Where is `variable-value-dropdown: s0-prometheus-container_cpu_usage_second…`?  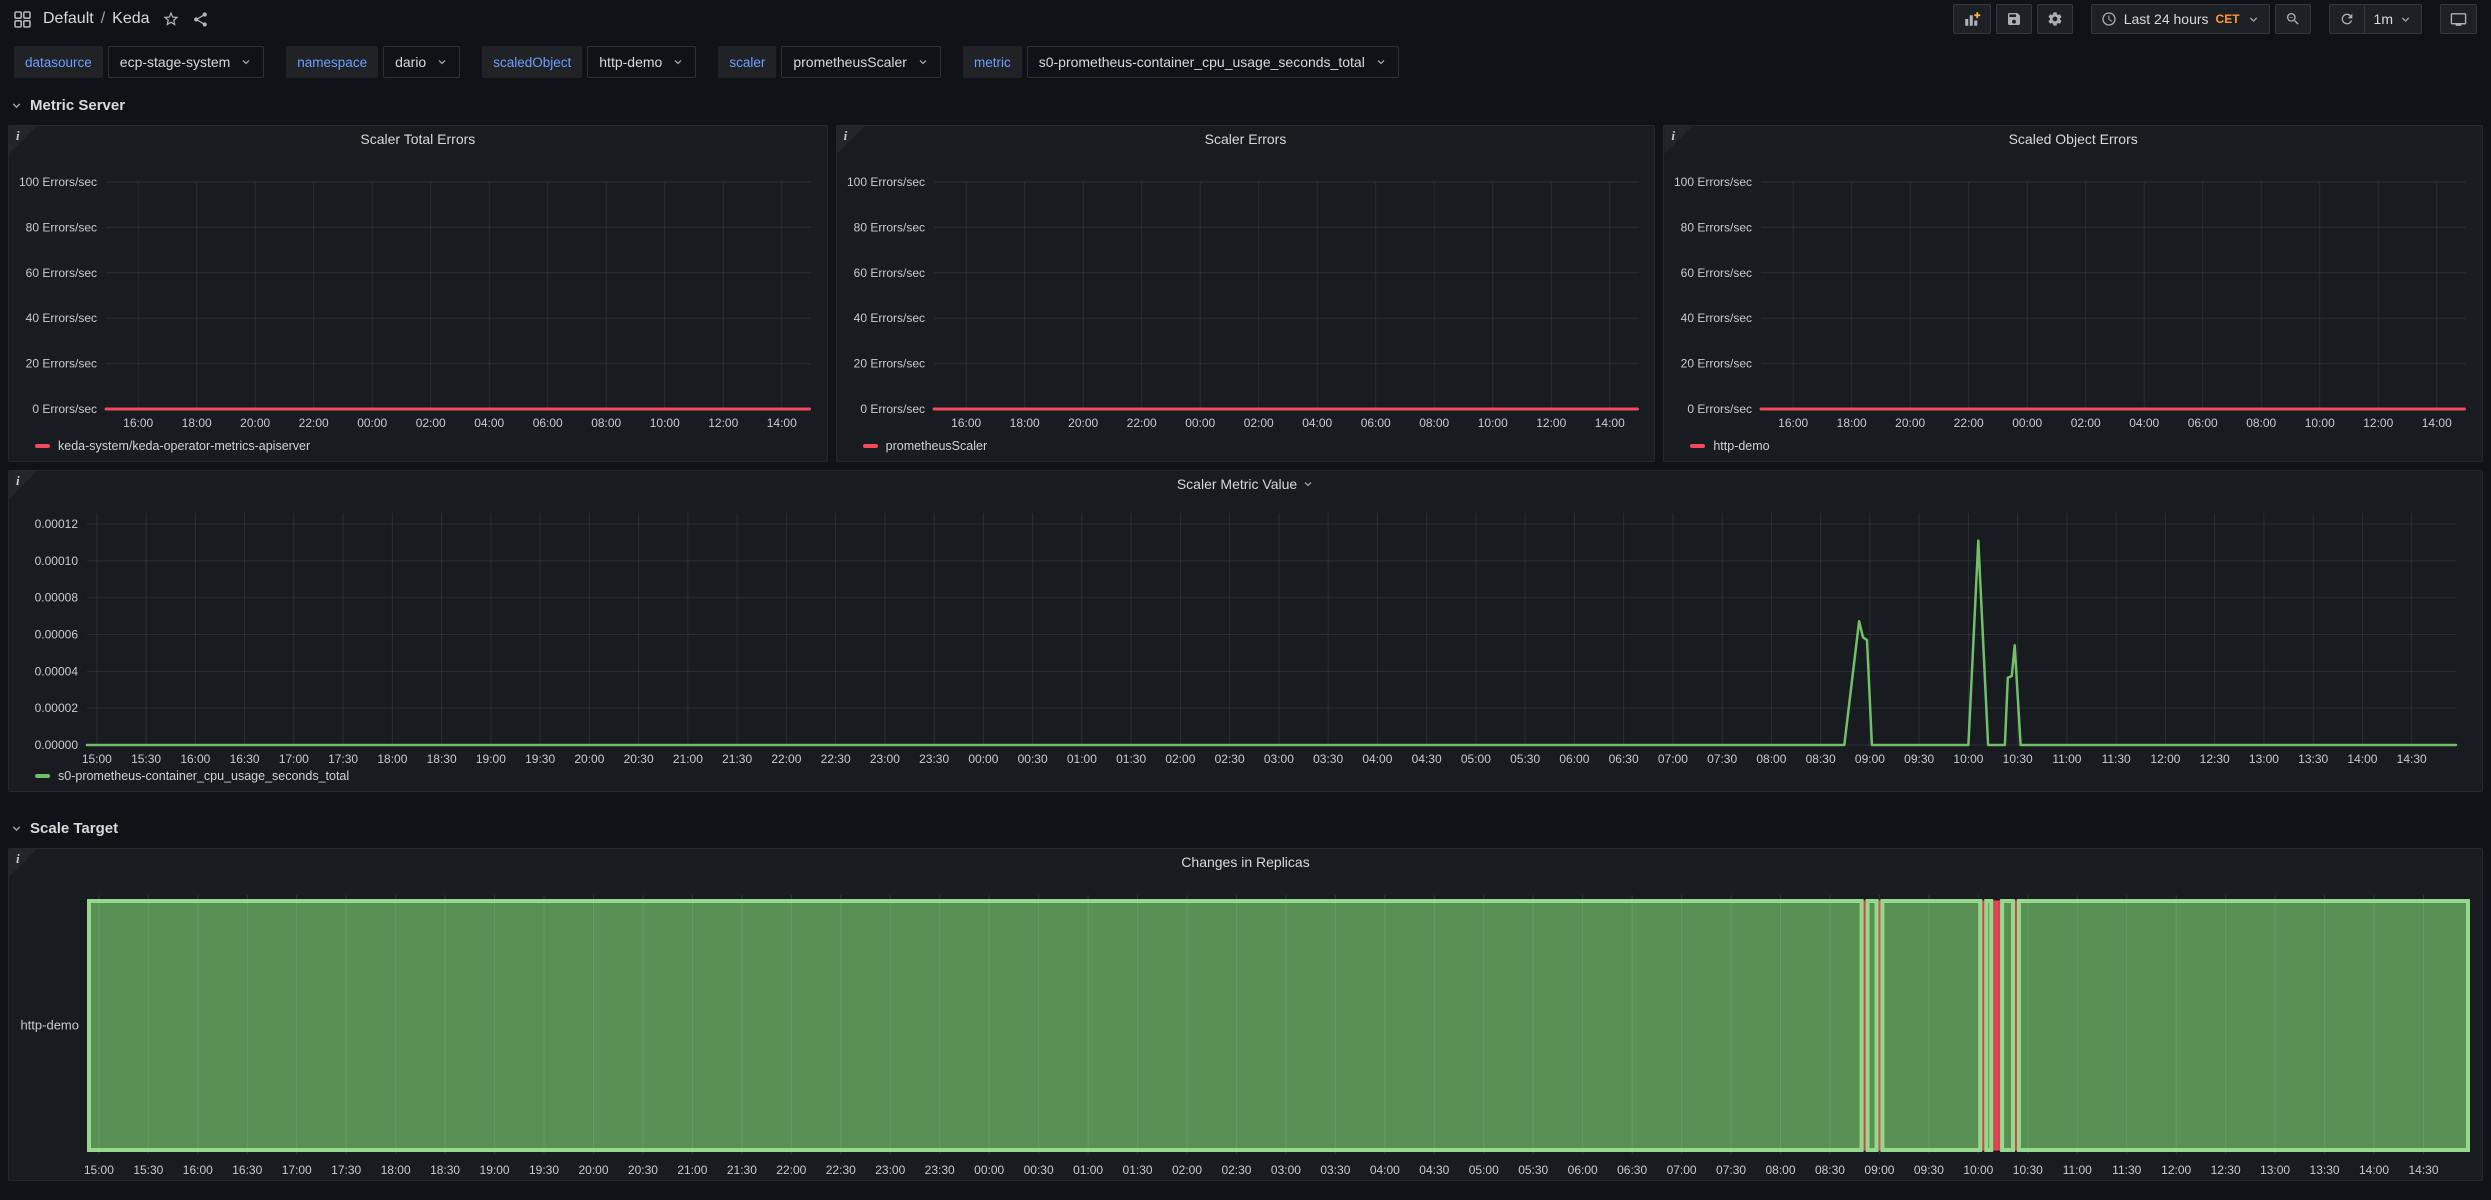 variable-value-dropdown: s0-prometheus-container_cpu_usage_second… is located at coordinates (1212, 62).